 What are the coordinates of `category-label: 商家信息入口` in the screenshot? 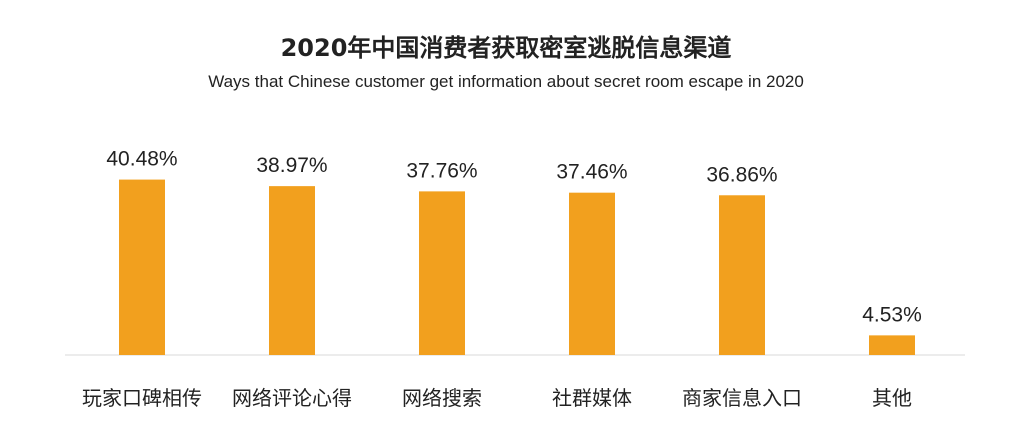 It's located at (742, 398).